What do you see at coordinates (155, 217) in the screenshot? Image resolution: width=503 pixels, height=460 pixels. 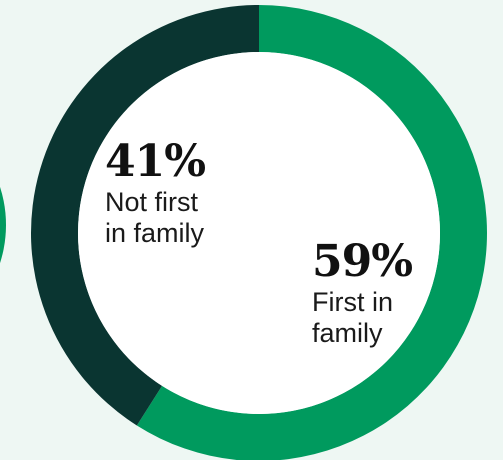 I see `not-first-category-label: Not first in family` at bounding box center [155, 217].